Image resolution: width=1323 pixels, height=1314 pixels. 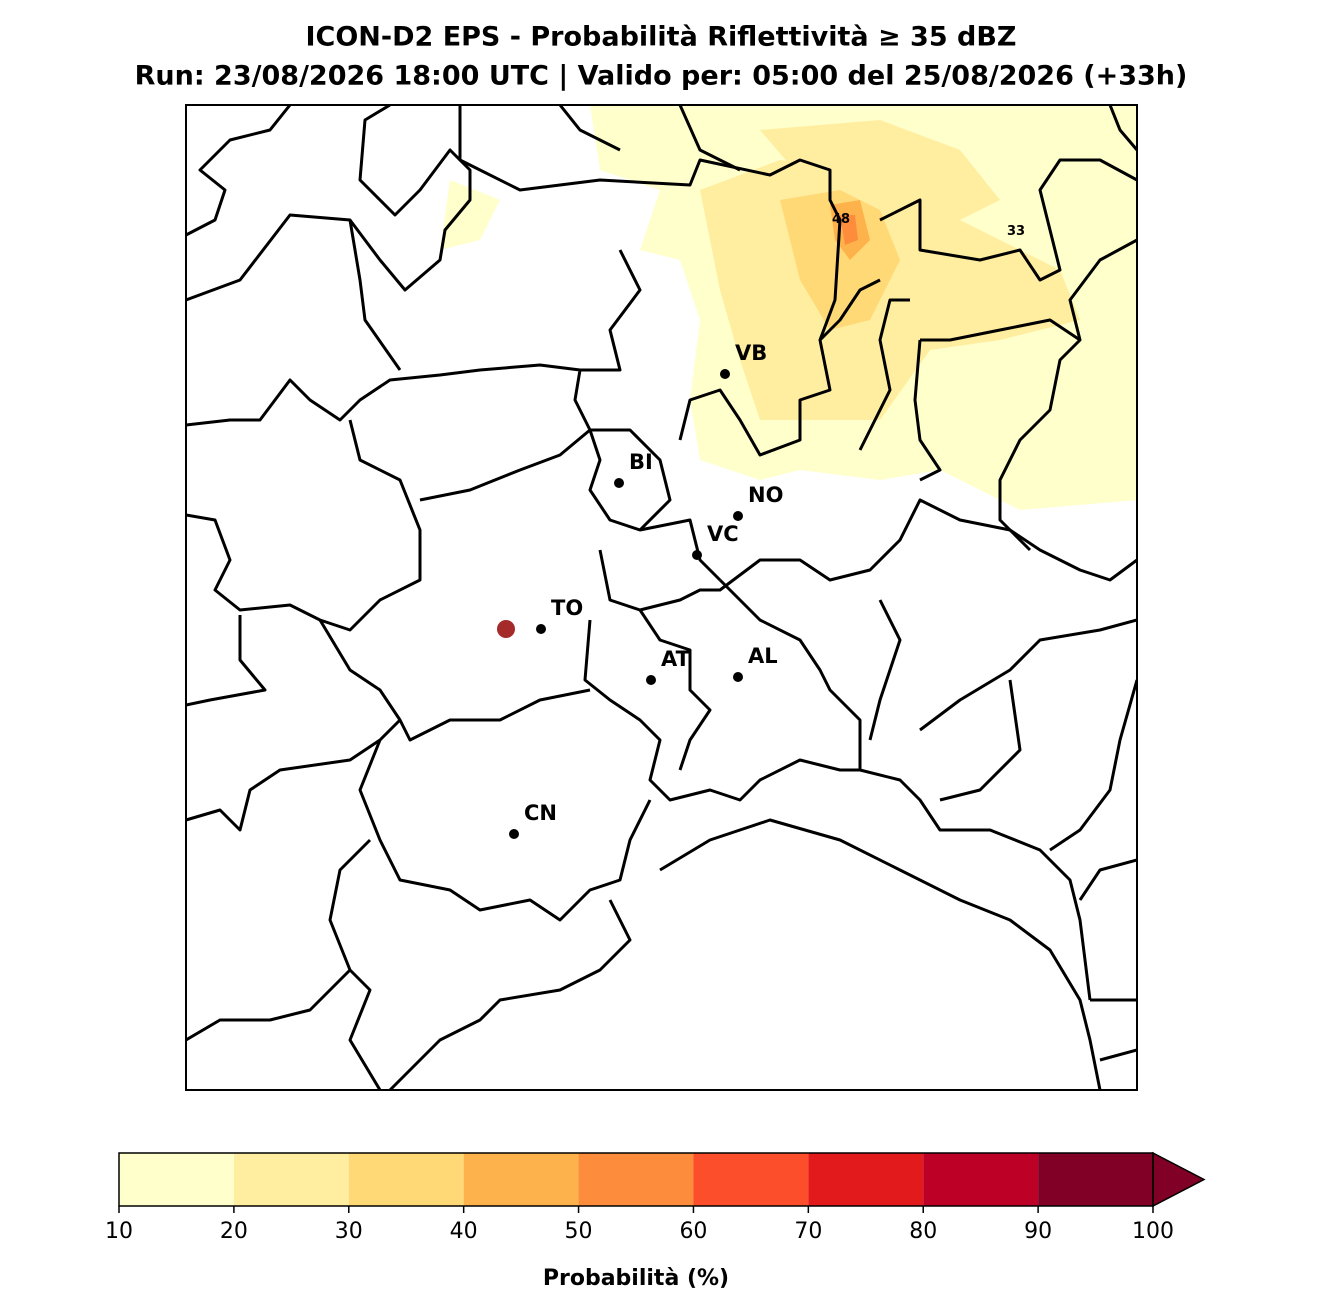 What do you see at coordinates (349, 1231) in the screenshot?
I see `colorbar-tick-label: 30` at bounding box center [349, 1231].